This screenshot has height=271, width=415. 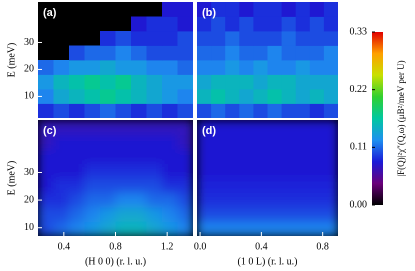 I want to click on colorbar-tick-label: 0.33, so click(x=359, y=31).